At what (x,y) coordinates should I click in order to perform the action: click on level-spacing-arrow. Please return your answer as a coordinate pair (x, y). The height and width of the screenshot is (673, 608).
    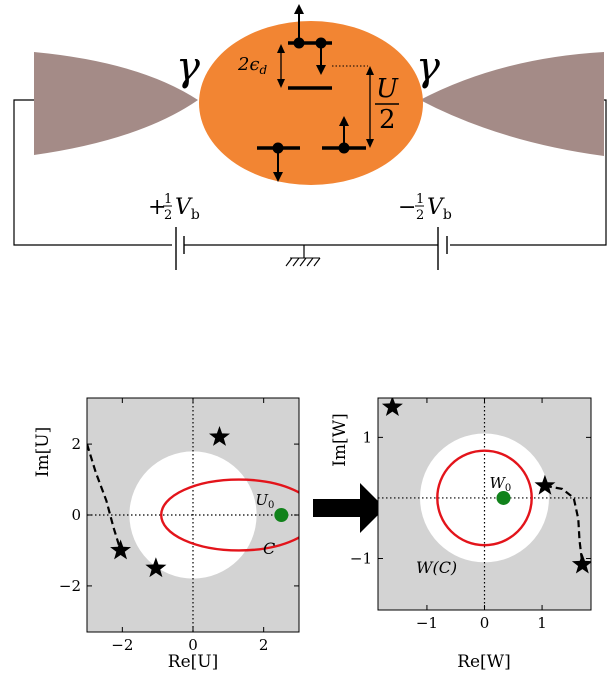
    Looking at the image, I should click on (281, 66).